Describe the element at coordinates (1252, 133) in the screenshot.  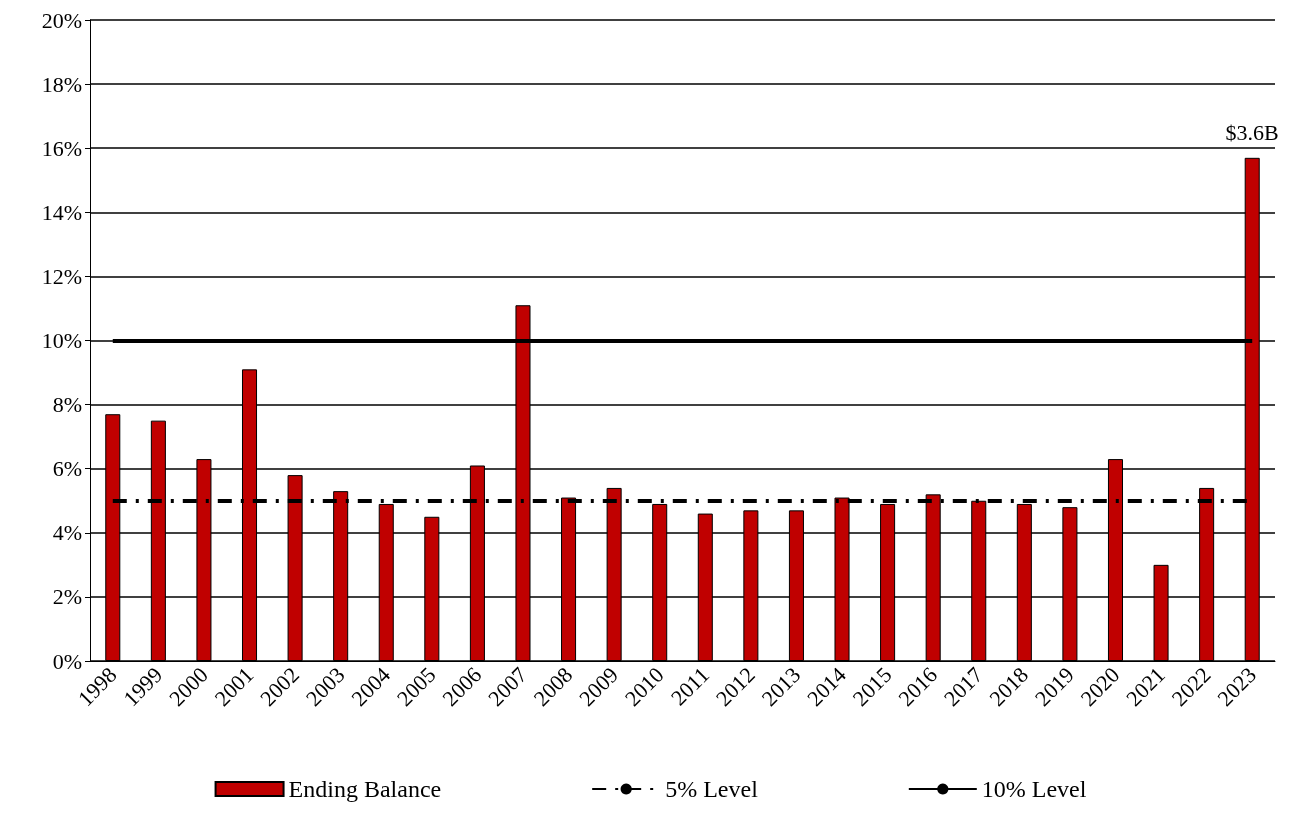
I see `annotation: $3.6B` at that location.